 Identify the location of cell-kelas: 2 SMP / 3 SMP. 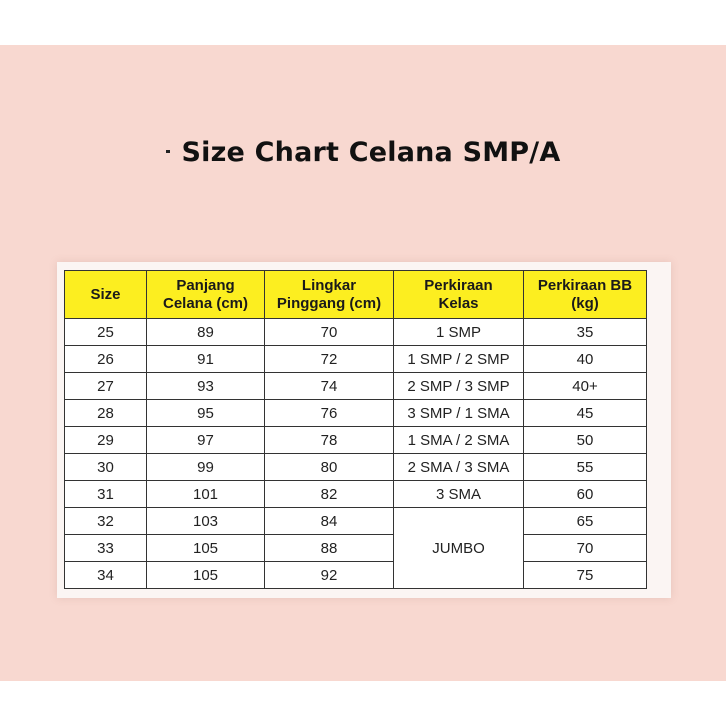
(458, 386).